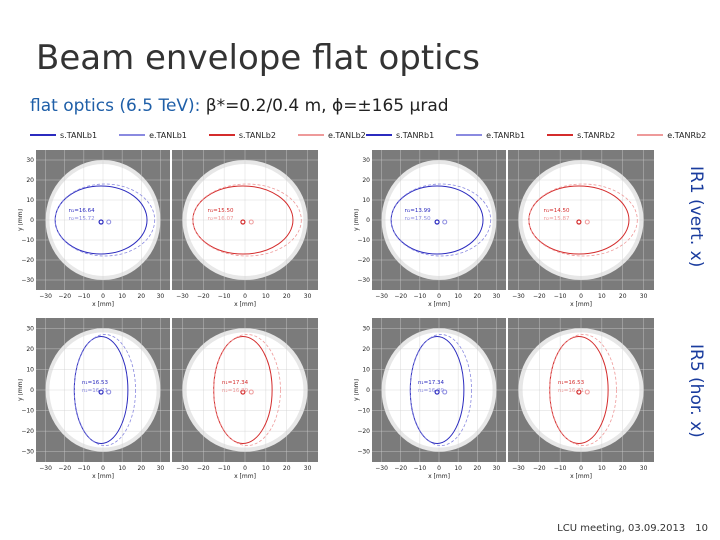 The width and height of the screenshot is (720, 540). Describe the element at coordinates (671, 135) in the screenshot. I see `legend-entry: e.TANRb2` at that location.